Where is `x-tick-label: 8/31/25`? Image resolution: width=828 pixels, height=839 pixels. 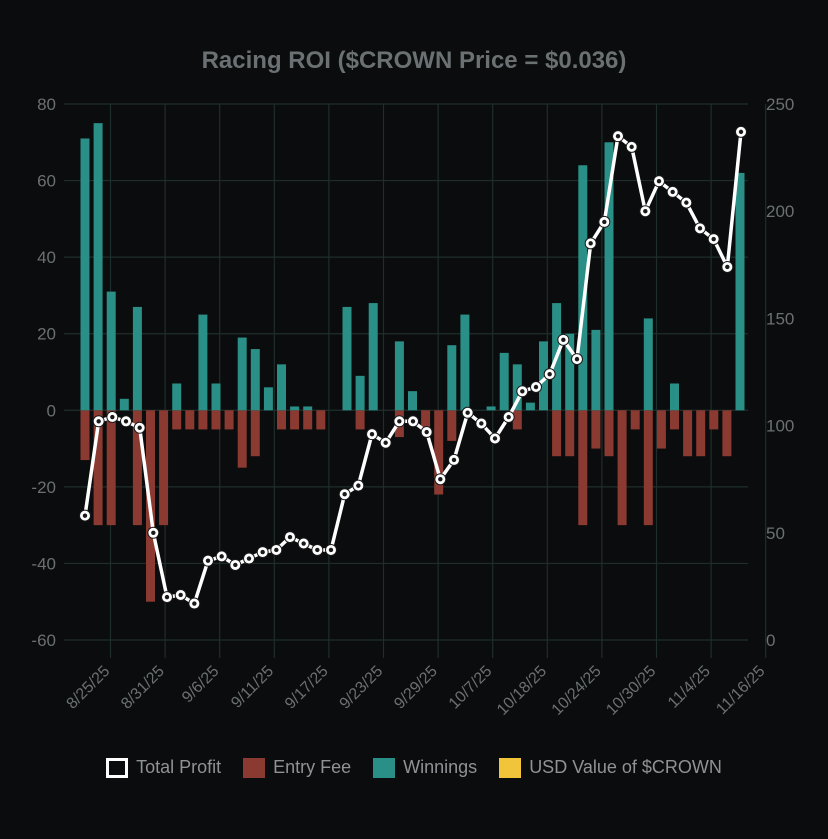 x-tick-label: 8/31/25 is located at coordinates (143, 688).